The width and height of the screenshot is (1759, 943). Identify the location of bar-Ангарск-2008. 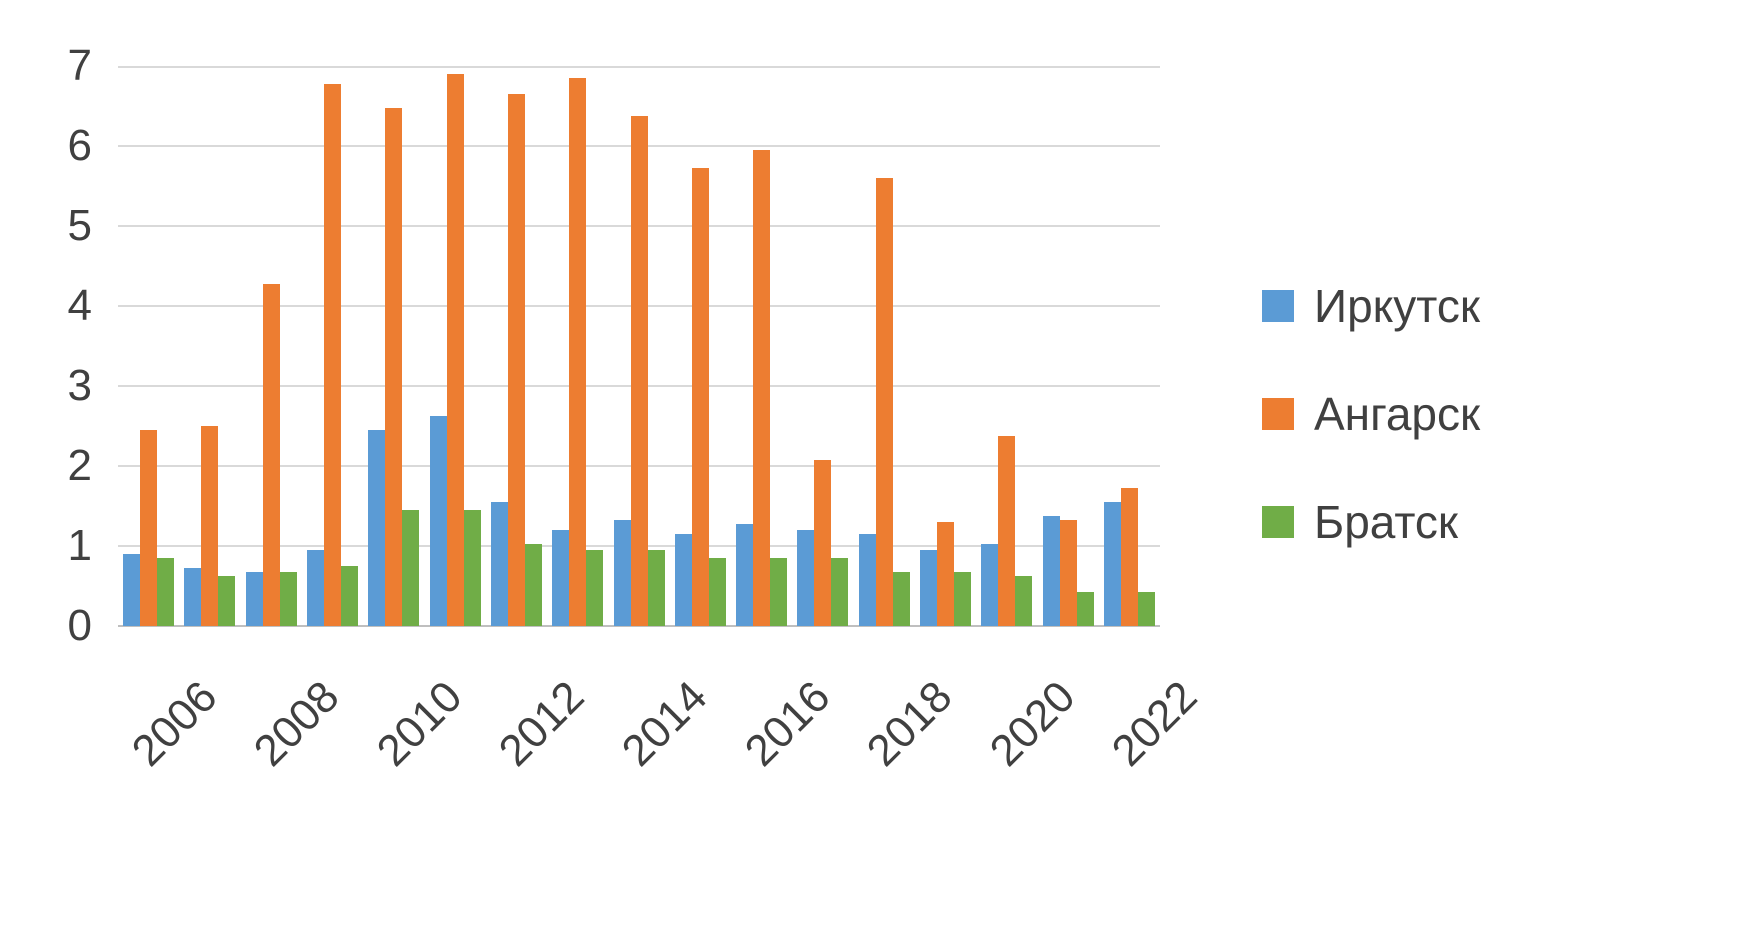
(271, 455).